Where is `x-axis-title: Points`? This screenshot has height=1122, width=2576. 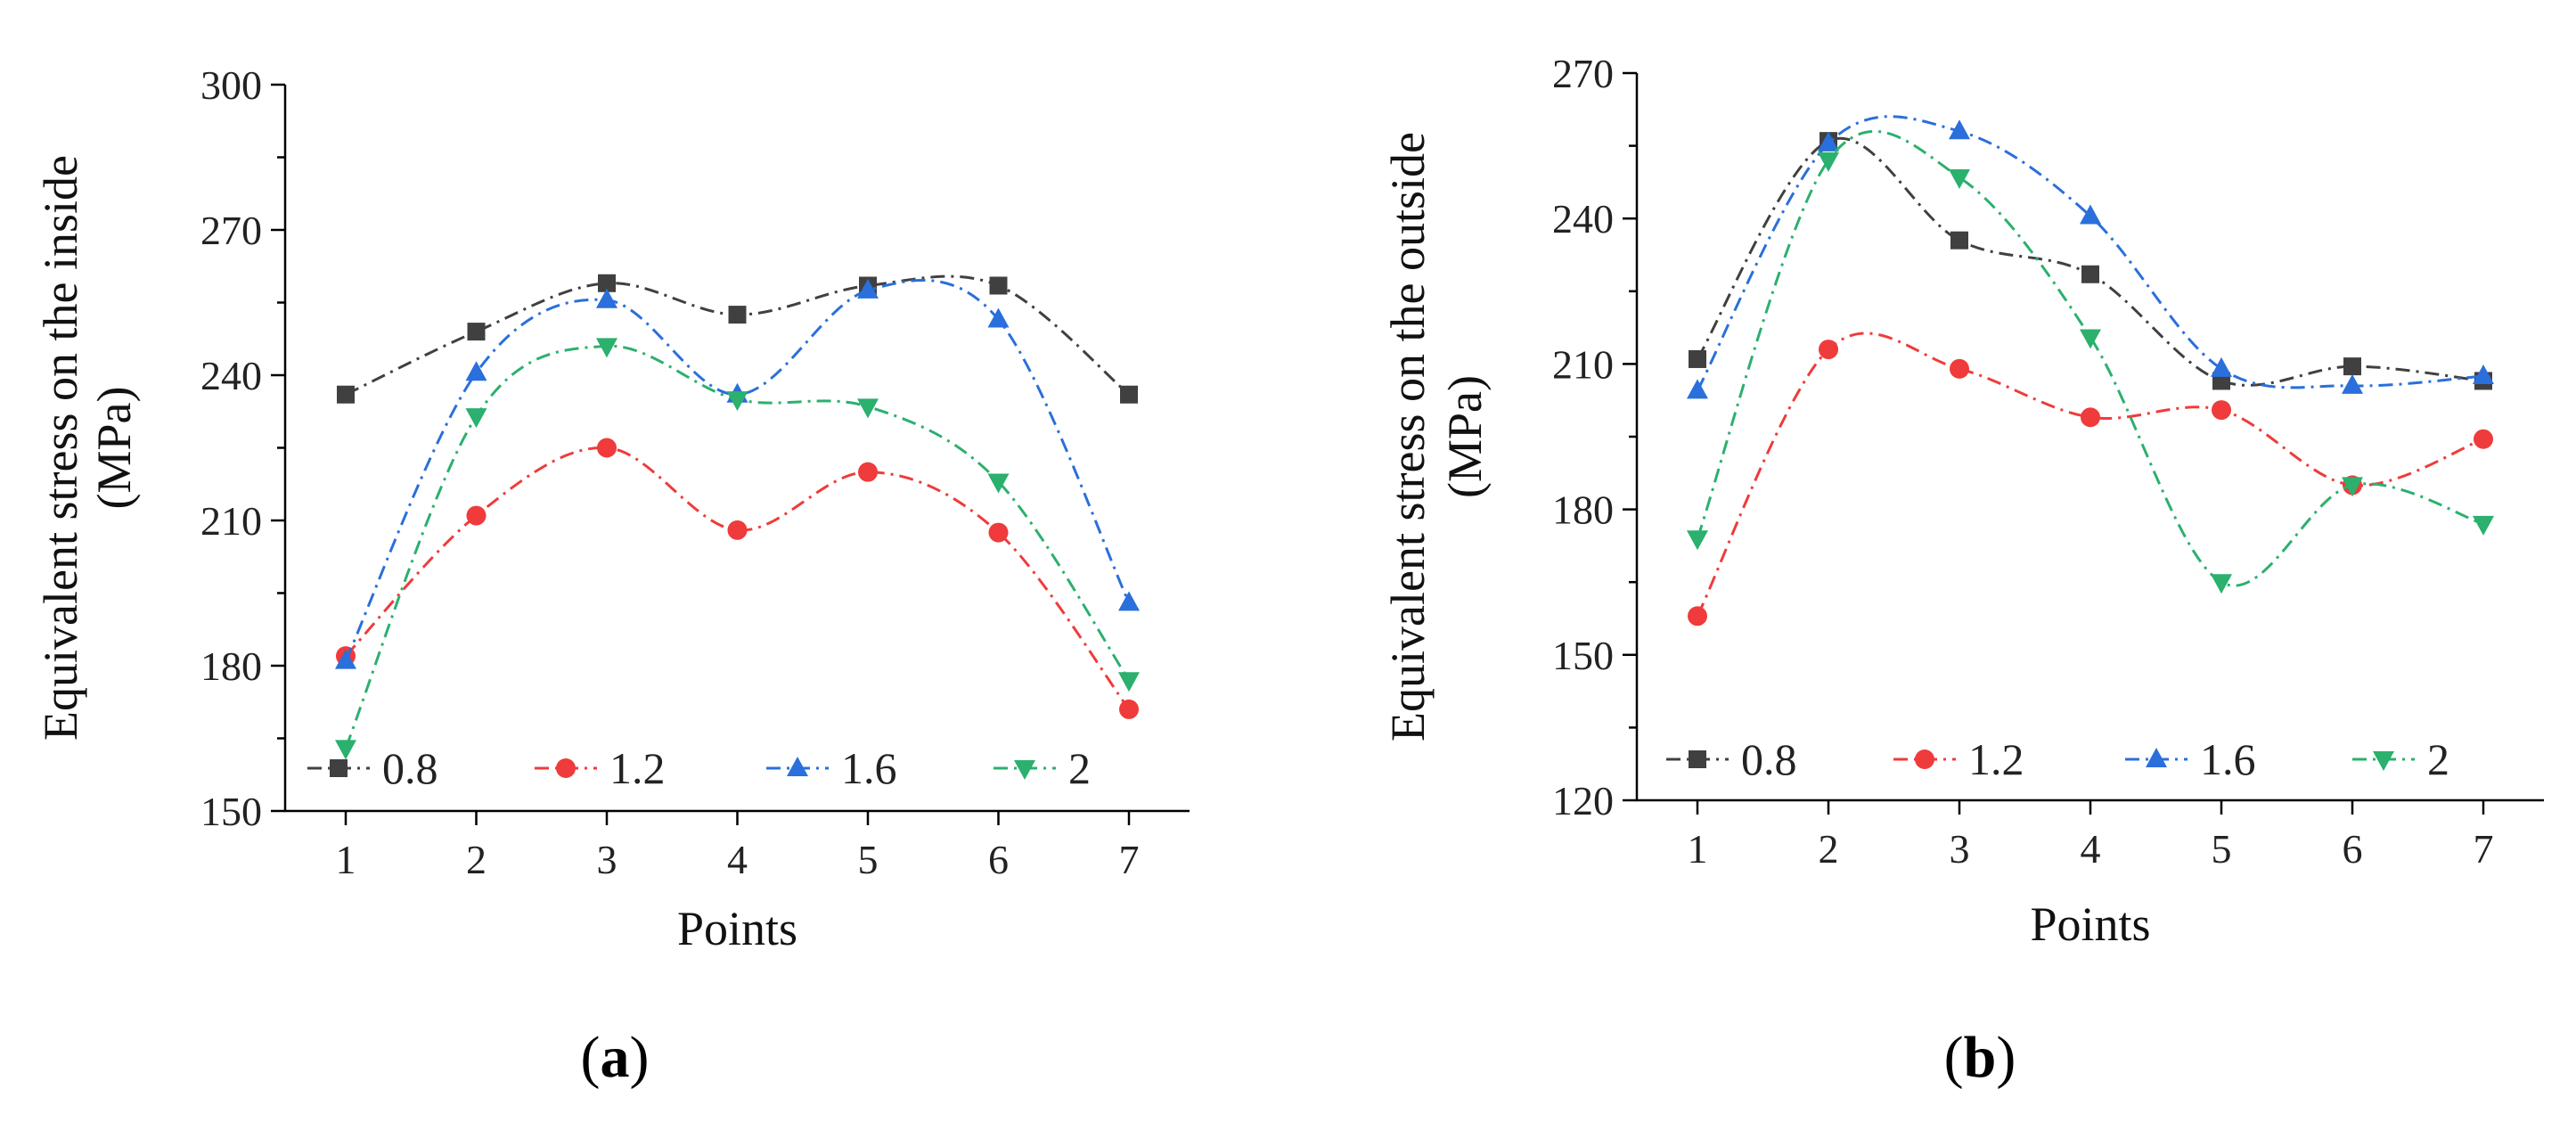 x-axis-title: Points is located at coordinates (737, 928).